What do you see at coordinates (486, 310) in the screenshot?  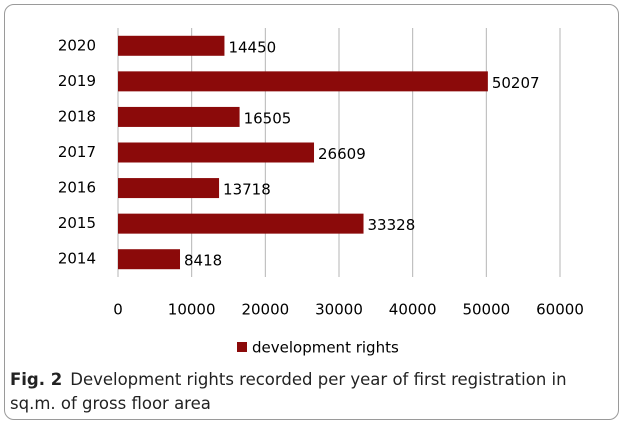 I see `x-tick-label: 50000` at bounding box center [486, 310].